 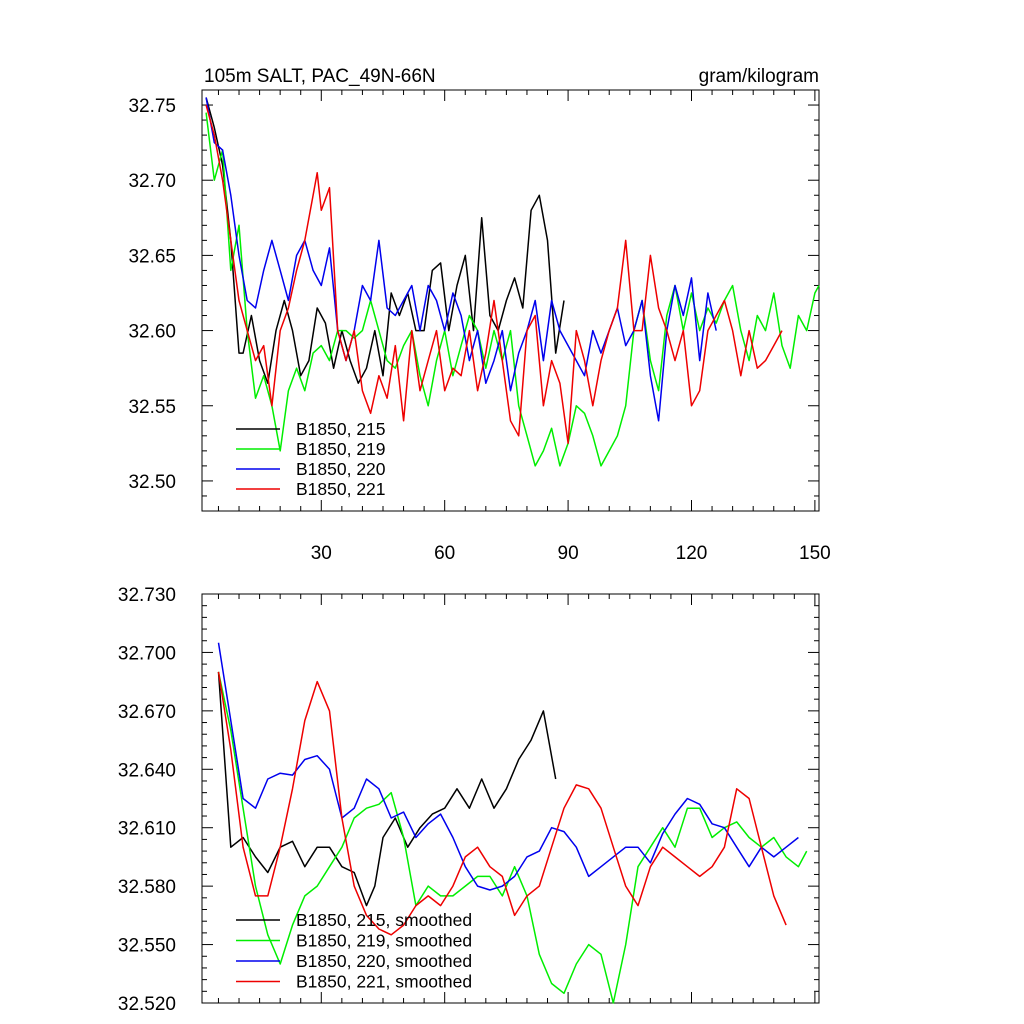 What do you see at coordinates (320, 76) in the screenshot?
I see `chart-title: 105m SALT, PAC_49N-66N` at bounding box center [320, 76].